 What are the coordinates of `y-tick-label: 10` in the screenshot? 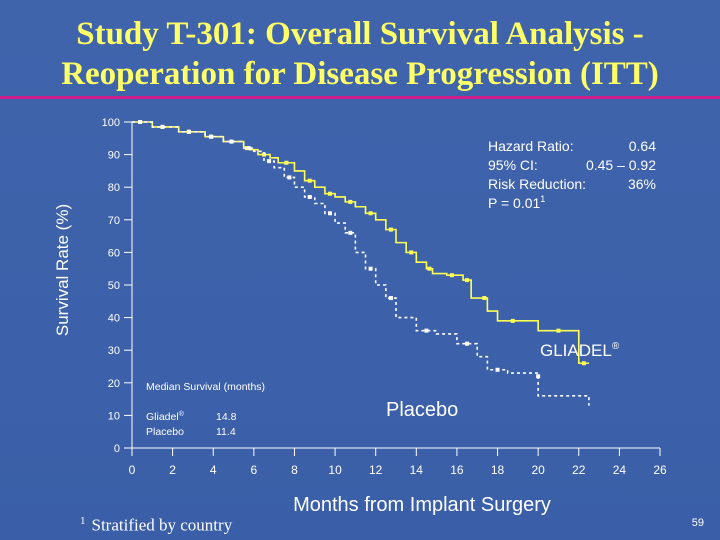 It's located at (114, 416).